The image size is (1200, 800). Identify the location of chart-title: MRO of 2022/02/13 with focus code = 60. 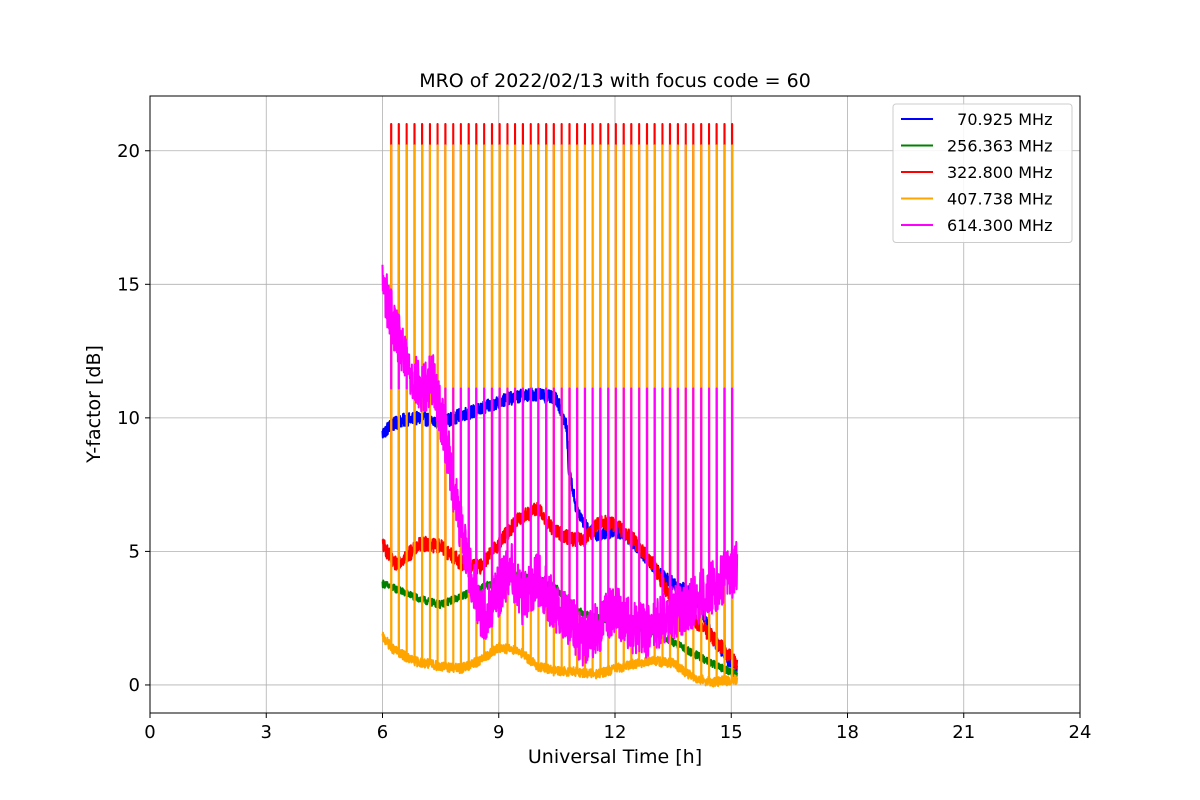
(615, 81).